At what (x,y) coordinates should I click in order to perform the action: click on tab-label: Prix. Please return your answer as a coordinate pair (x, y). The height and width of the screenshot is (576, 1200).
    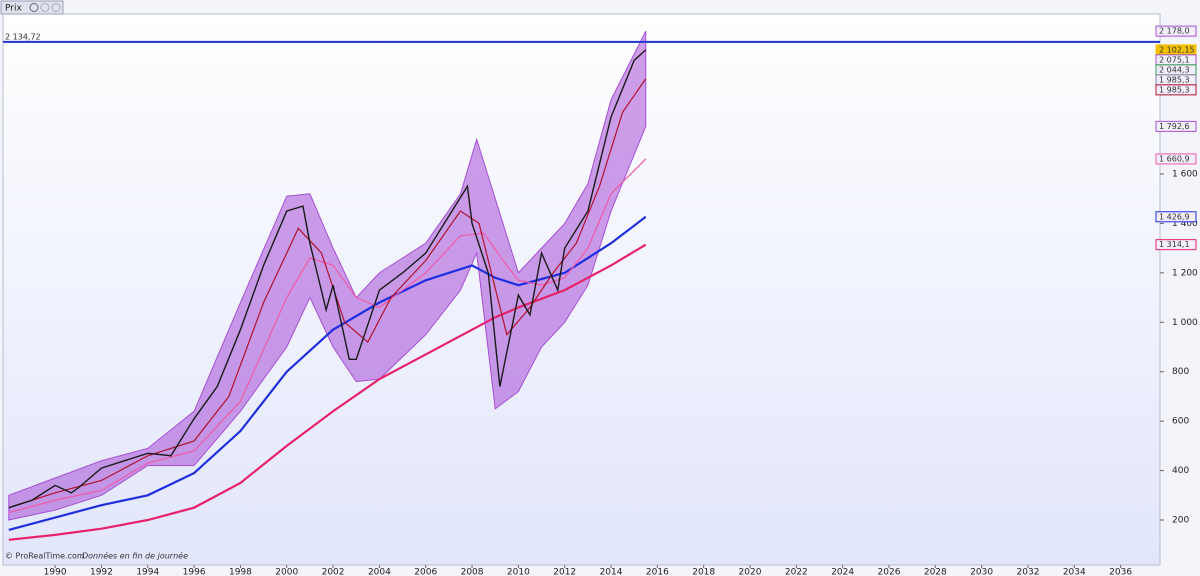
    Looking at the image, I should click on (13, 9).